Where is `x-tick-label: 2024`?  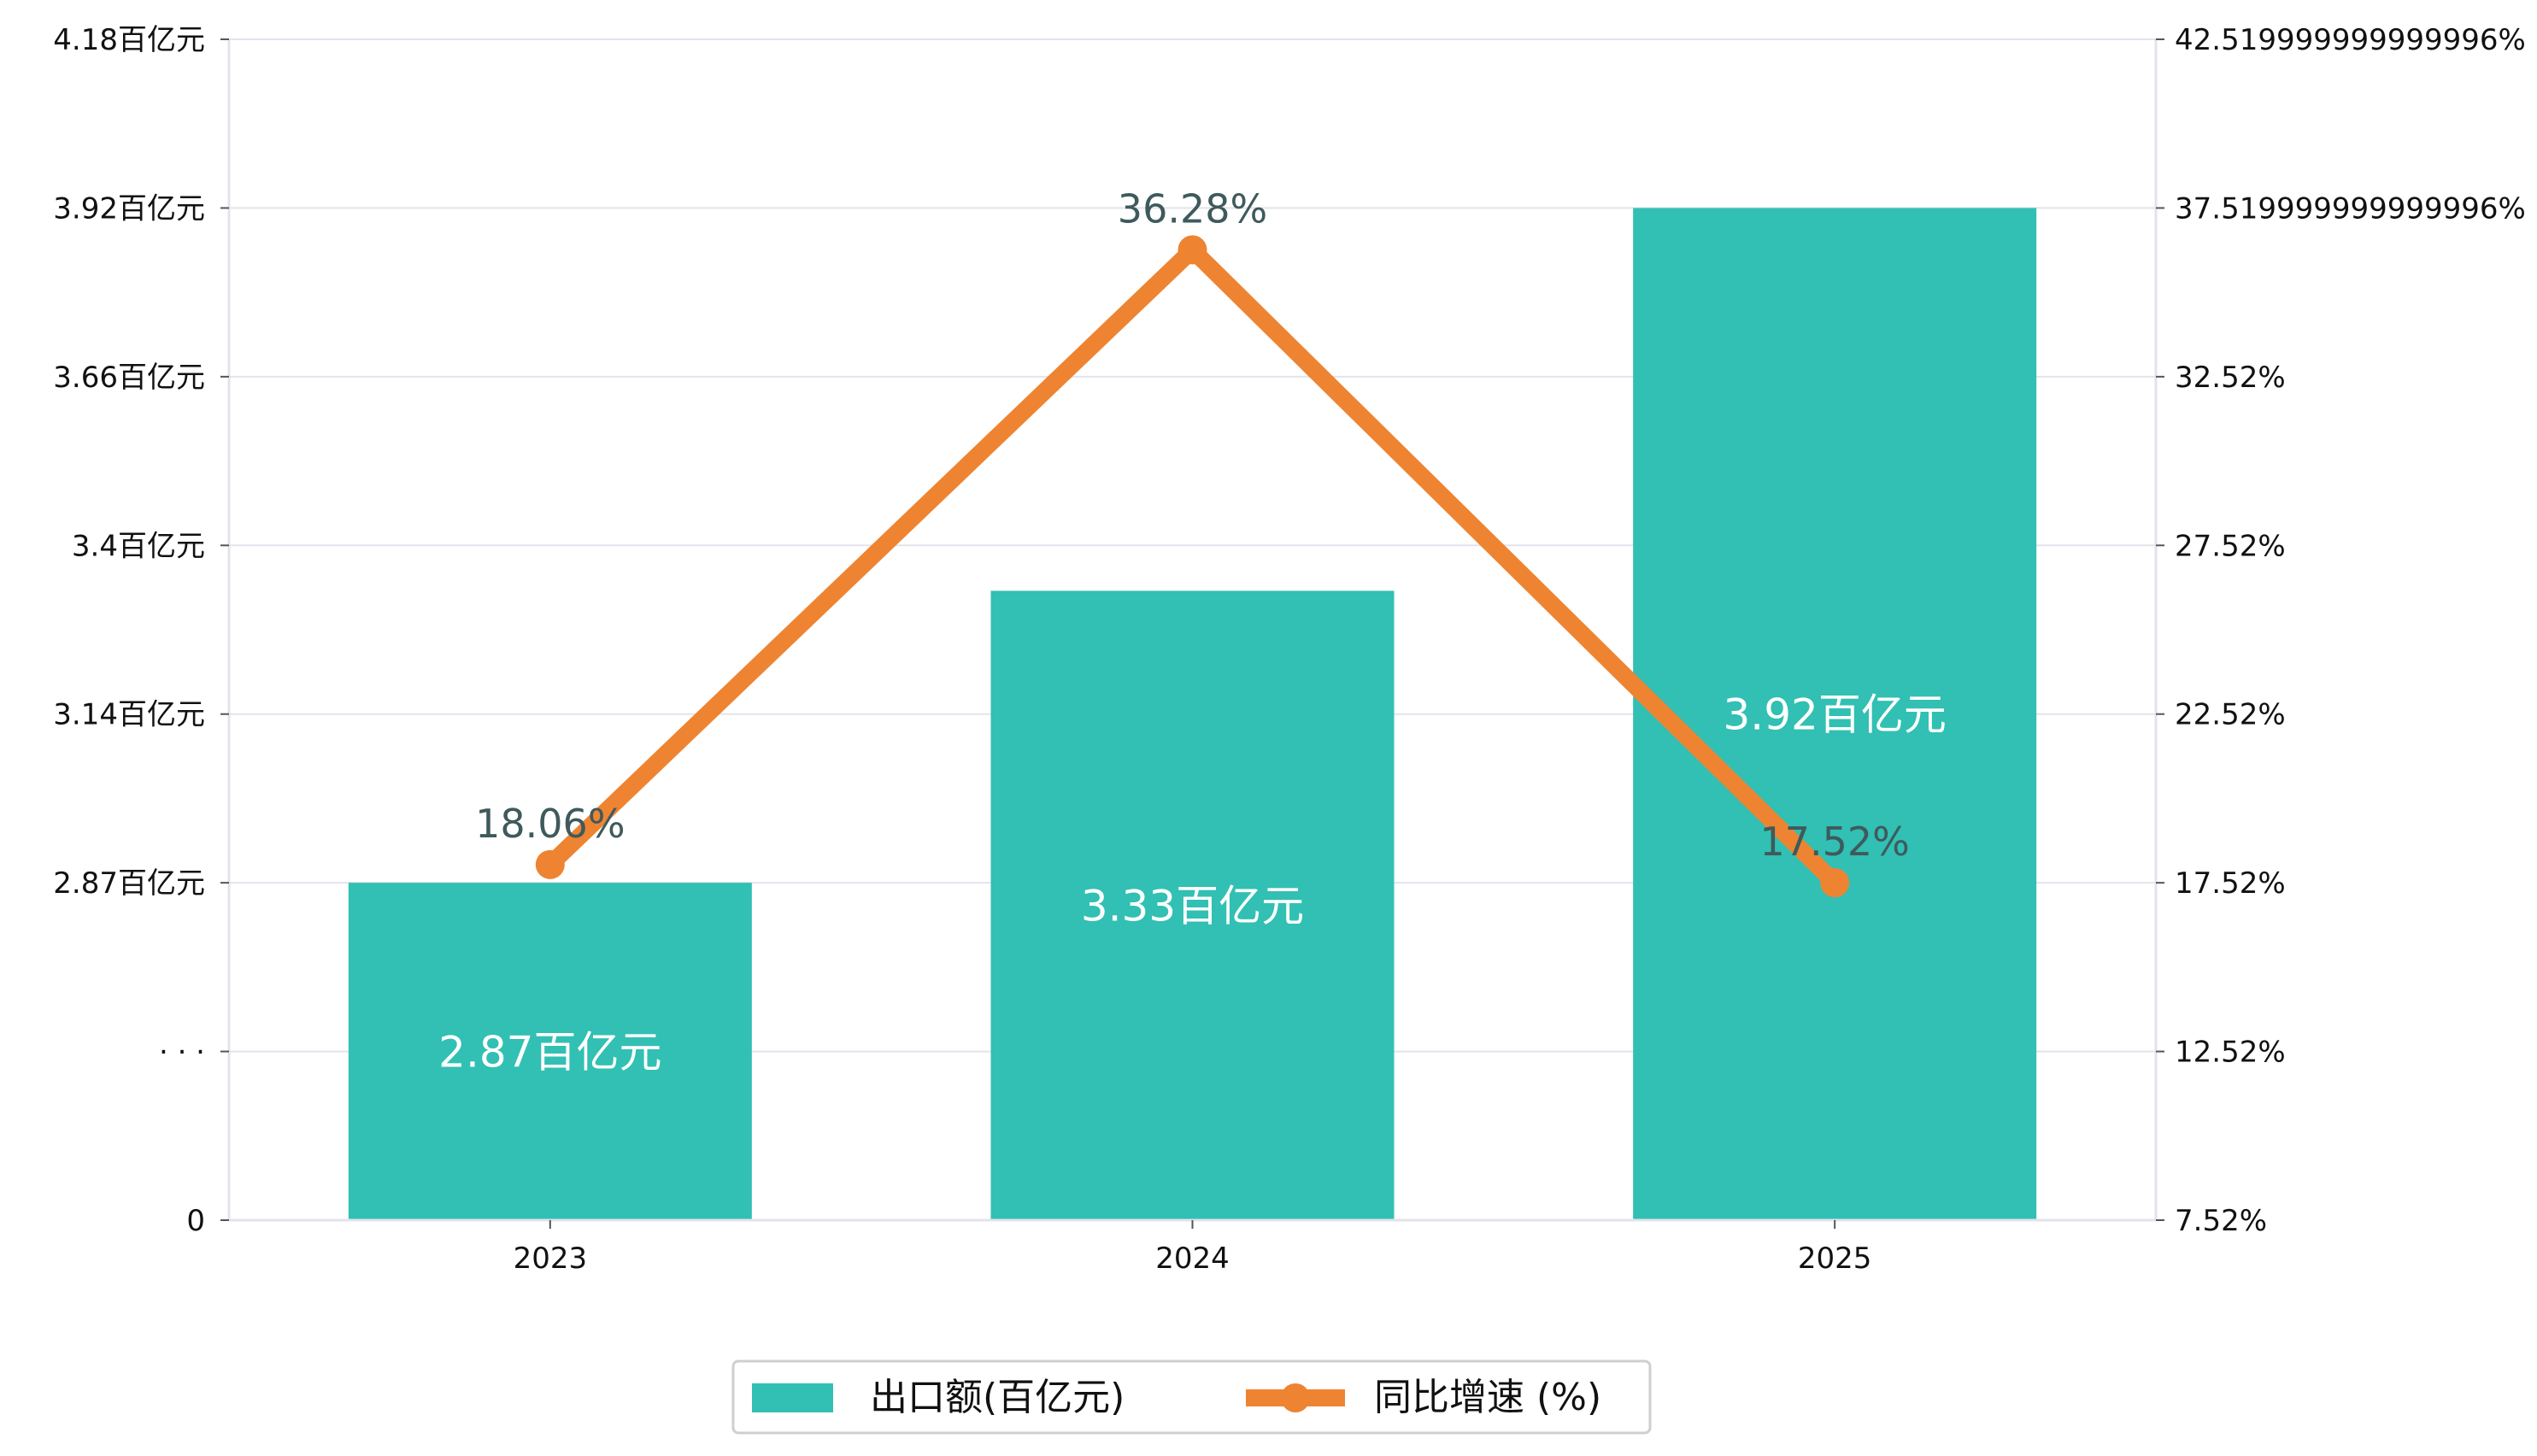
x-tick-label: 2024 is located at coordinates (1192, 1259).